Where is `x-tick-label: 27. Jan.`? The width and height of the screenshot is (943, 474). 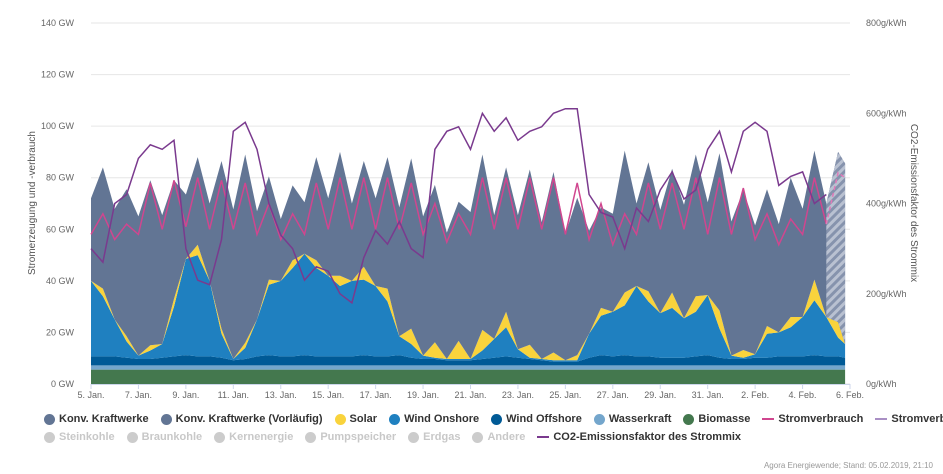 x-tick-label: 27. Jan. is located at coordinates (613, 395).